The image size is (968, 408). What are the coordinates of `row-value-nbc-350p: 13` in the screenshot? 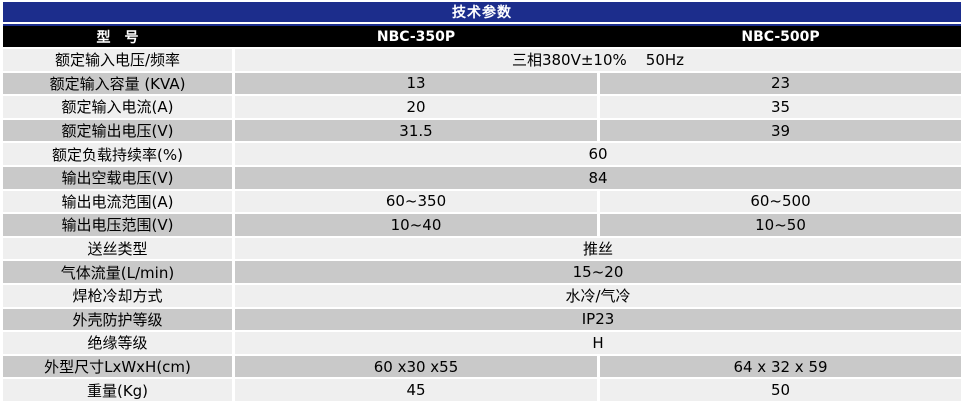 It's located at (416, 83).